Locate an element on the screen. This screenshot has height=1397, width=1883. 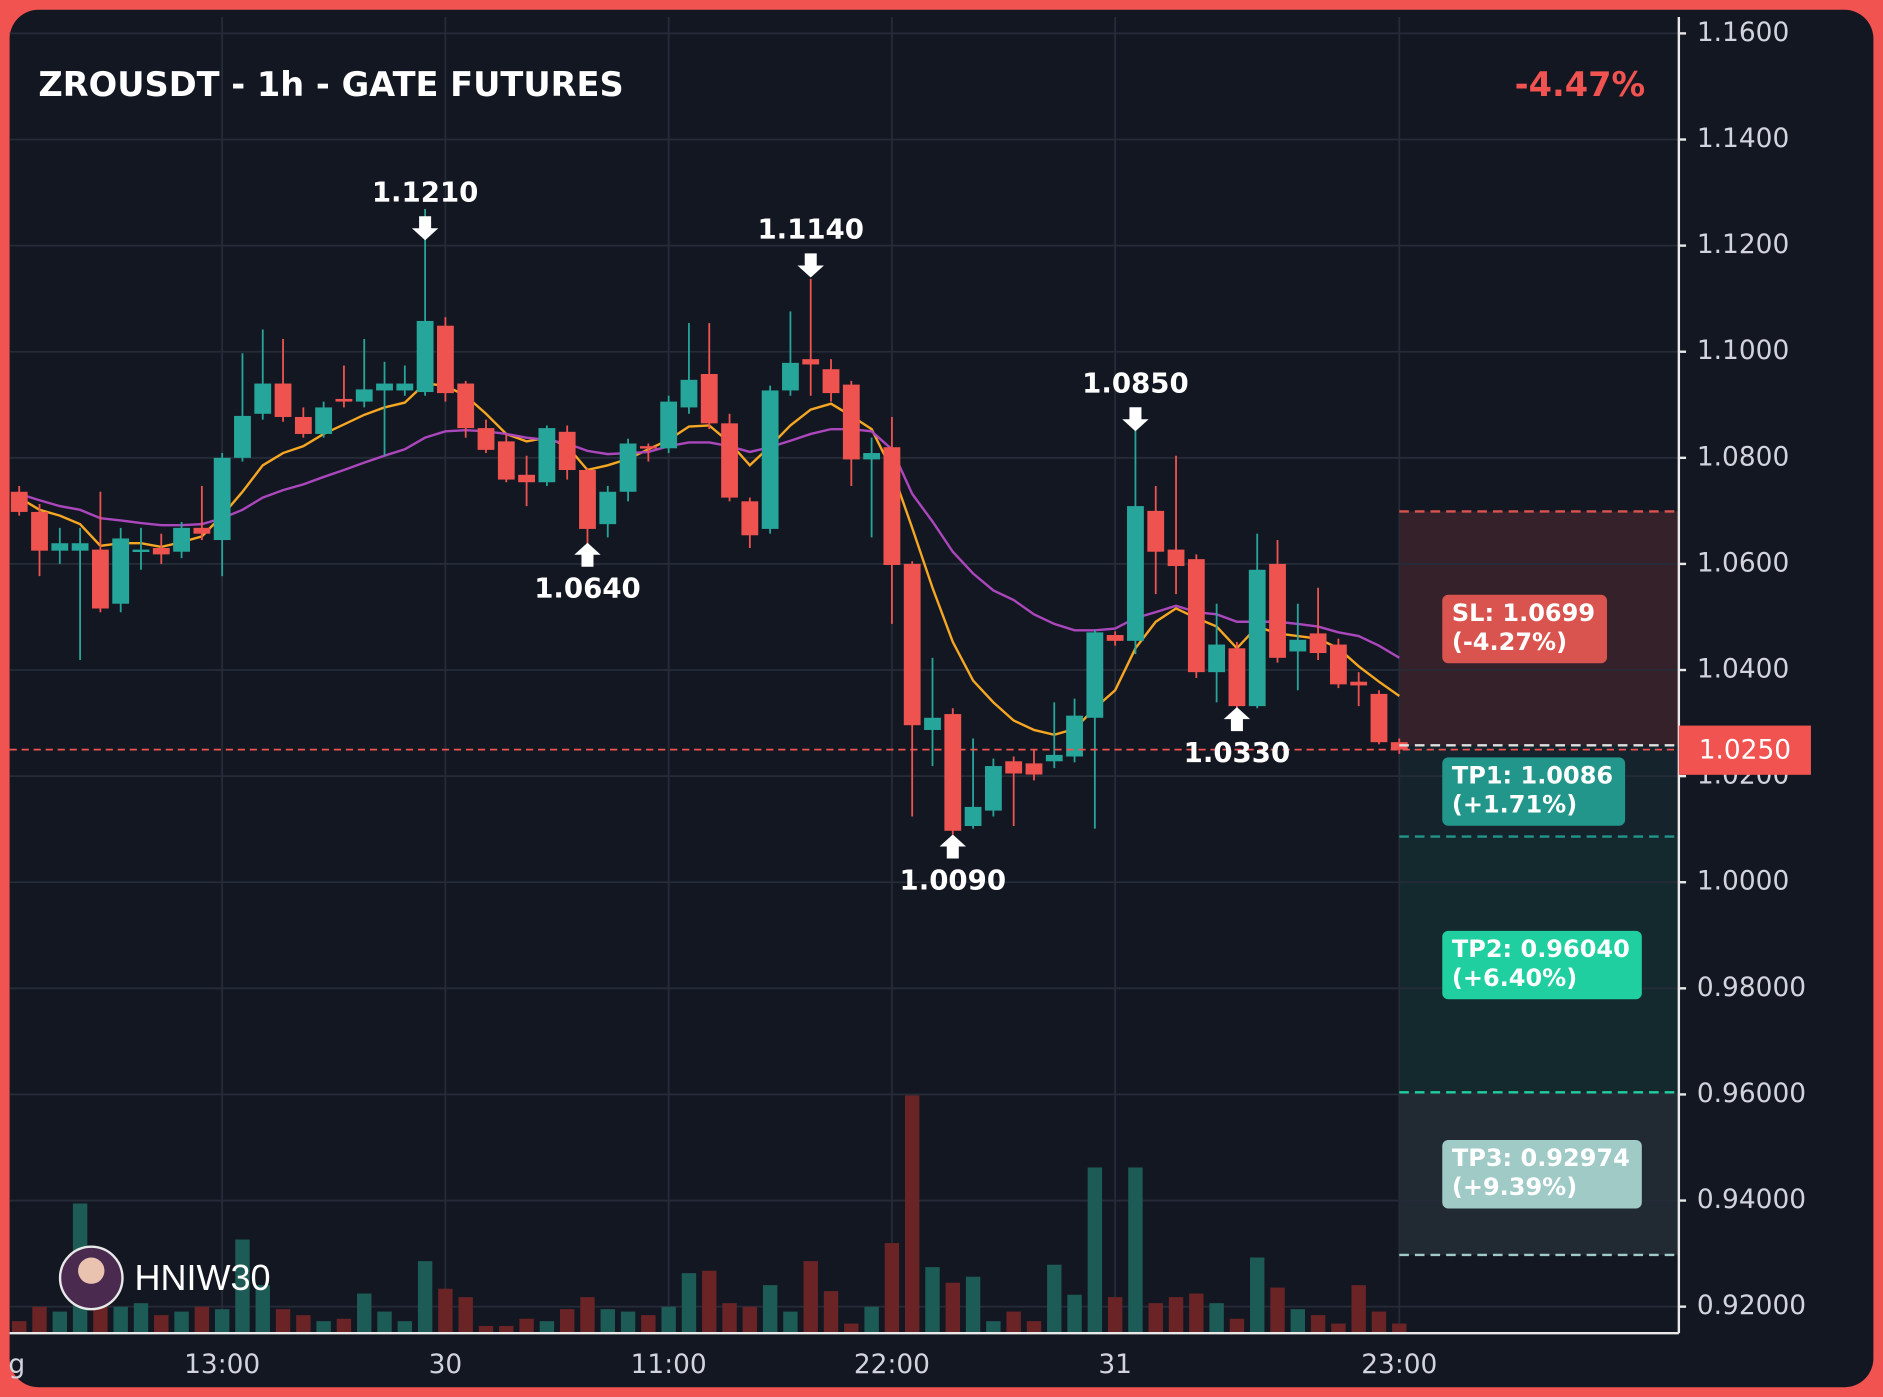
y-tick-label: 1.0400 is located at coordinates (1743, 669).